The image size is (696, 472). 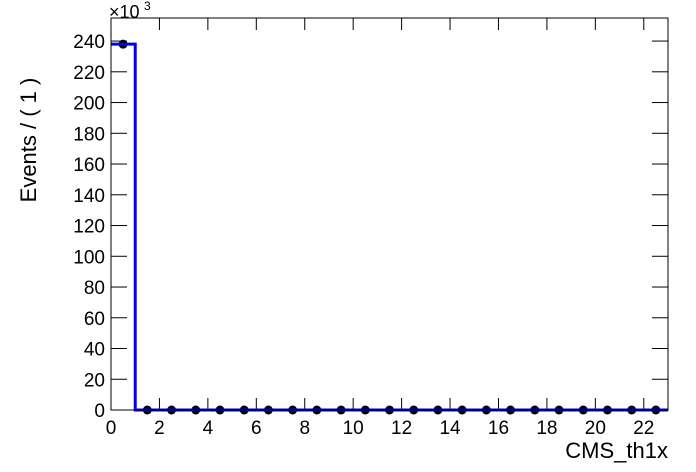 I want to click on x-tick-label: 6, so click(x=256, y=428).